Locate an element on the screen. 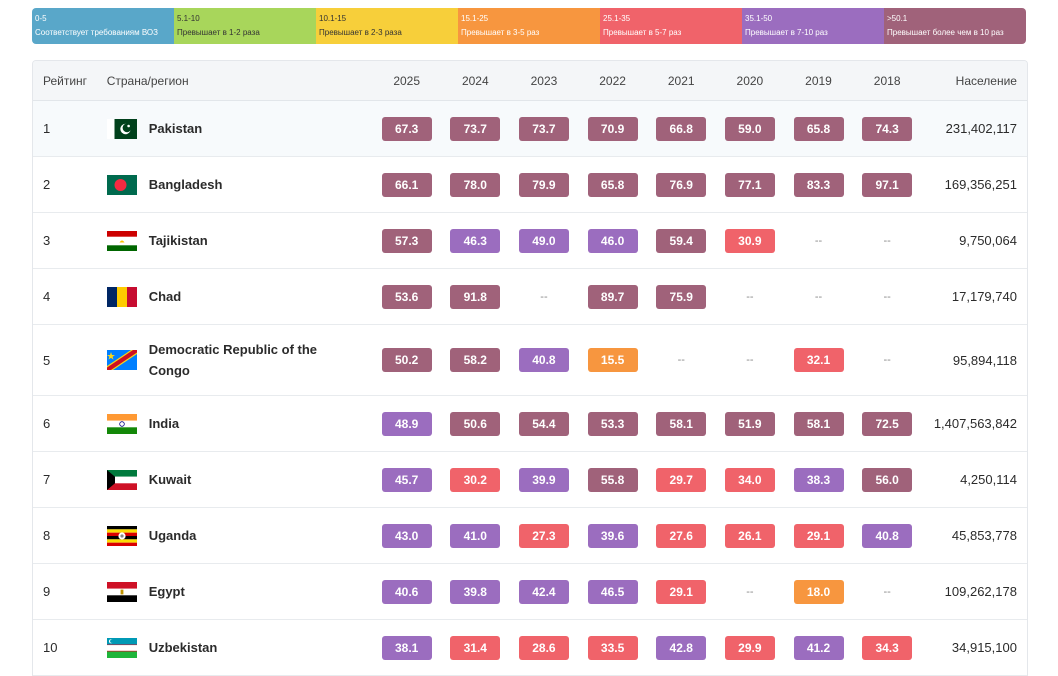 This screenshot has width=1058, height=676. aqi-badge: 53.3 is located at coordinates (612, 423).